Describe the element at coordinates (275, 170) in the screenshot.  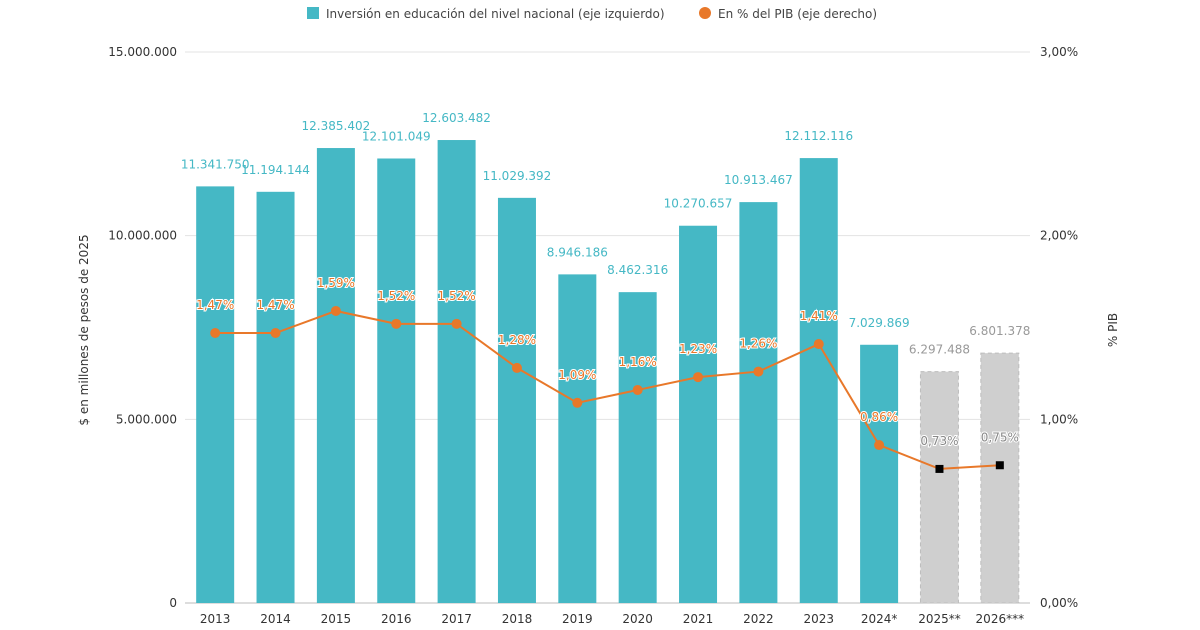
I see `bar-value-label: 11.194.144` at that location.